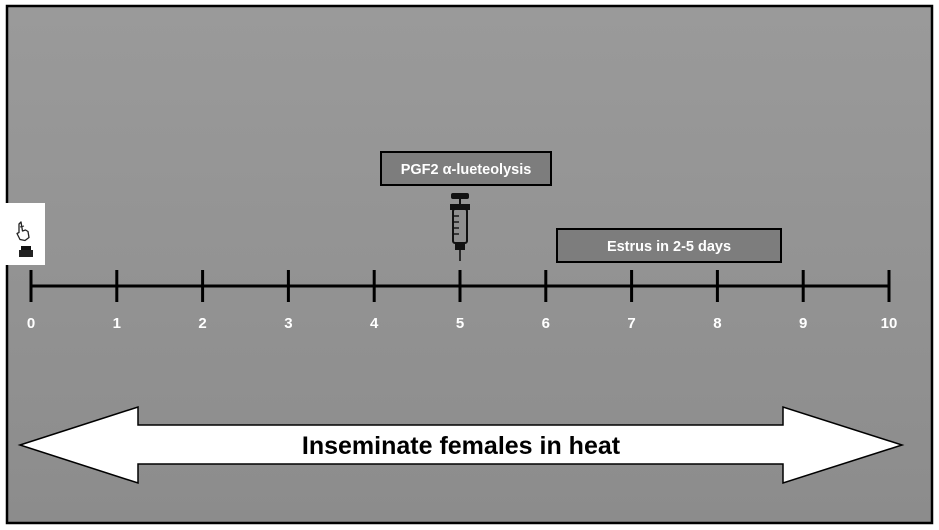 Image resolution: width=939 pixels, height=530 pixels. I want to click on insemination-banner: Inseminate females in heat, so click(461, 445).